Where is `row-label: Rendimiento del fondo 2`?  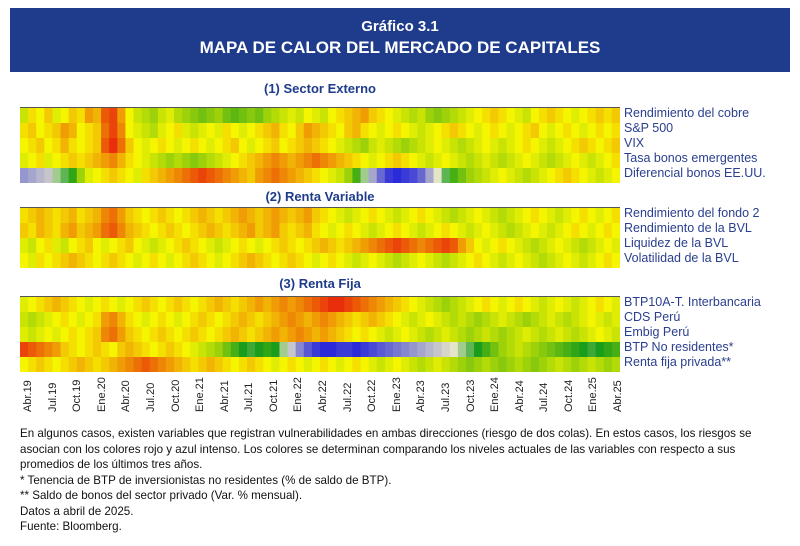 row-label: Rendimiento del fondo 2 is located at coordinates (692, 213).